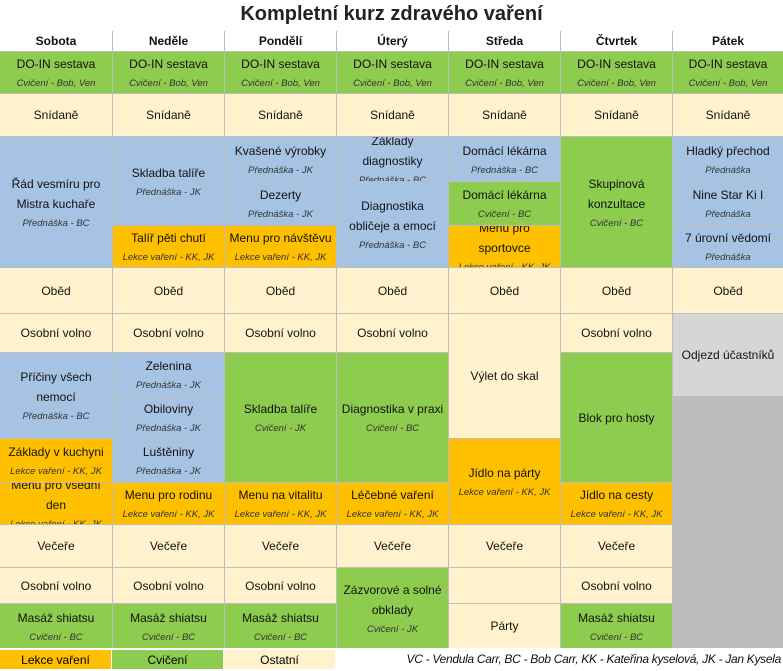 The width and height of the screenshot is (783, 671). I want to click on session-title: Výlet do skal, so click(504, 376).